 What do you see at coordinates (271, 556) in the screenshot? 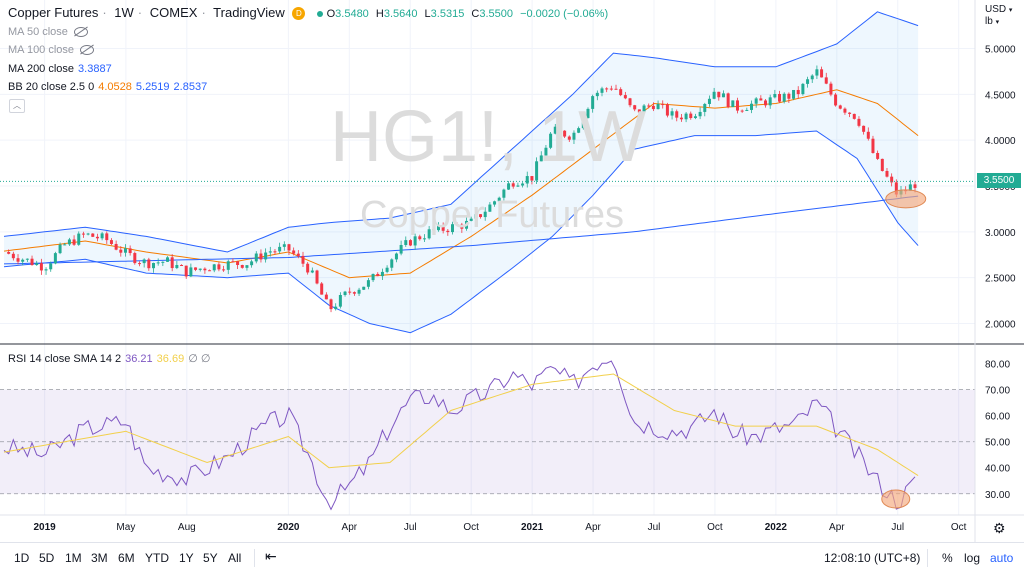
I see `goto-date-icon: ⇤` at bounding box center [271, 556].